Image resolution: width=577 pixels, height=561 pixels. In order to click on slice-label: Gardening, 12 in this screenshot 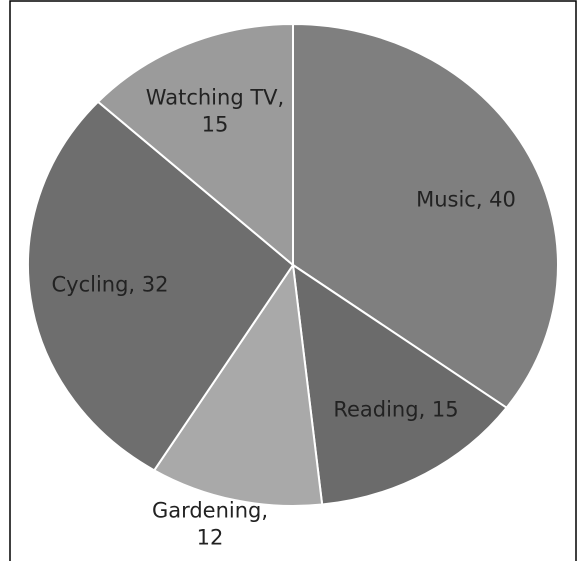, I will do `click(210, 524)`.